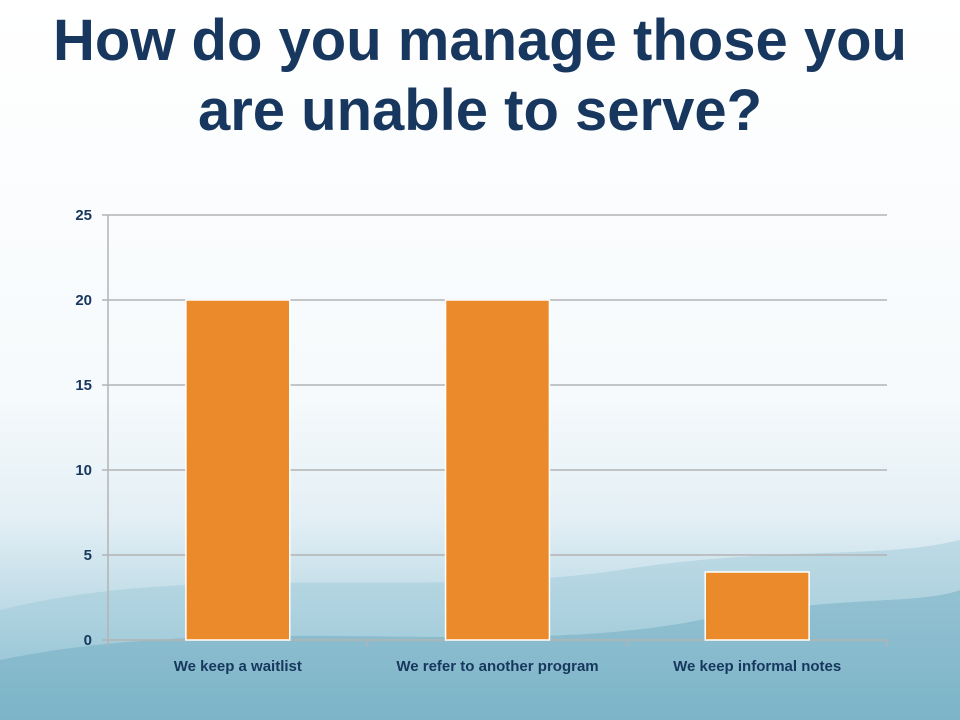 This screenshot has height=720, width=960. What do you see at coordinates (88, 640) in the screenshot?
I see `y-tick-label: 0` at bounding box center [88, 640].